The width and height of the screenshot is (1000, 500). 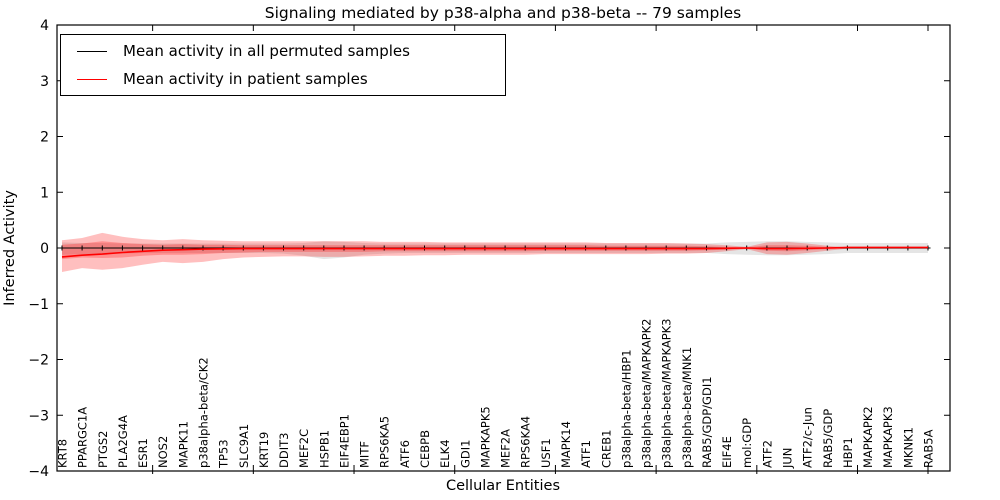 I want to click on x-tick-label: p38alpha-beta/MAPKAPK3, so click(x=667, y=394).